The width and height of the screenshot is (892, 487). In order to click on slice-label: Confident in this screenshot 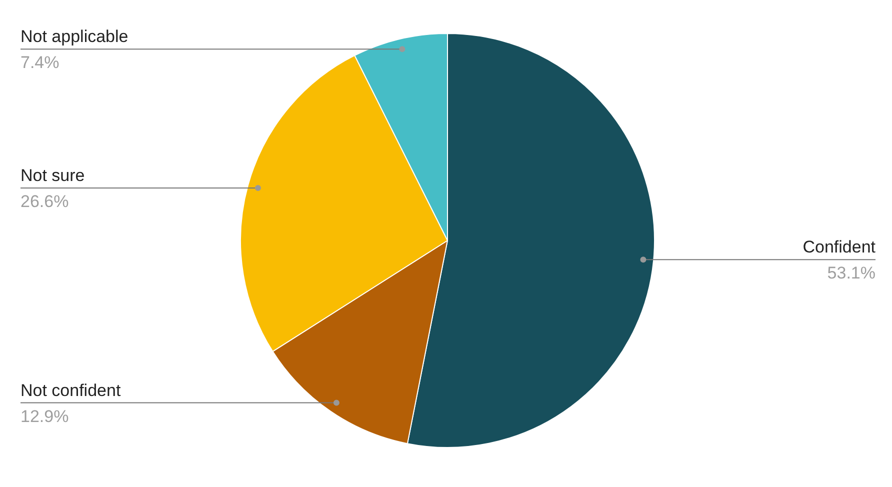, I will do `click(839, 247)`.